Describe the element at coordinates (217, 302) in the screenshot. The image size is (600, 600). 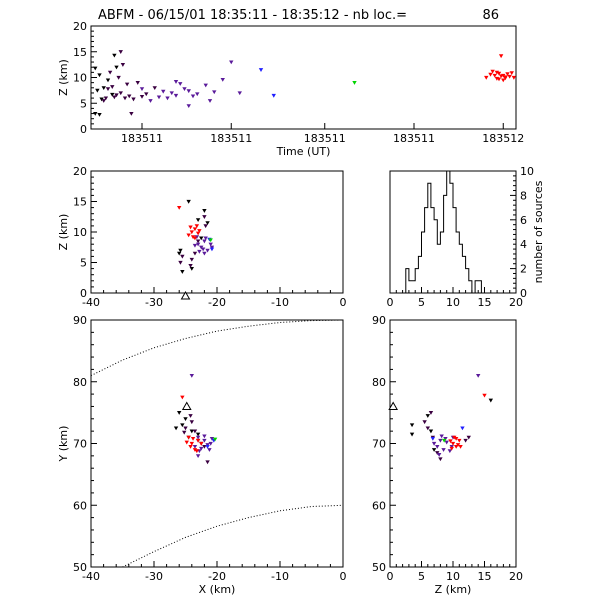
I see `x-tick-label: -20` at that location.